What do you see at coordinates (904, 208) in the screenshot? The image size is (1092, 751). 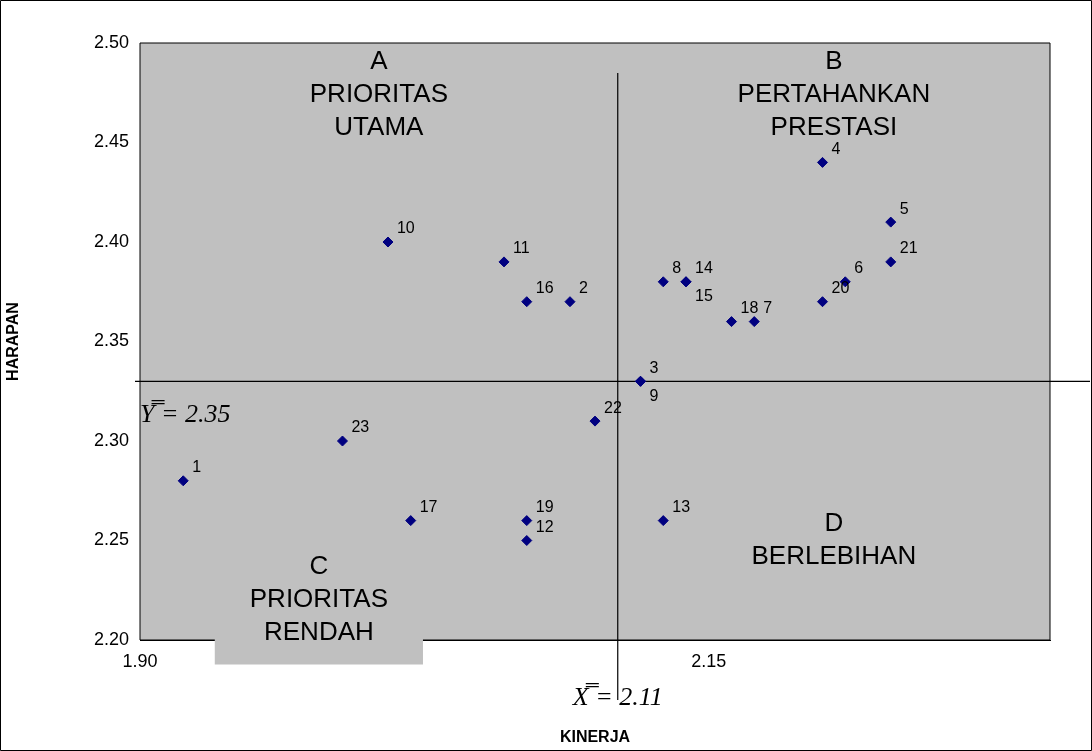 I see `annotation: 5` at bounding box center [904, 208].